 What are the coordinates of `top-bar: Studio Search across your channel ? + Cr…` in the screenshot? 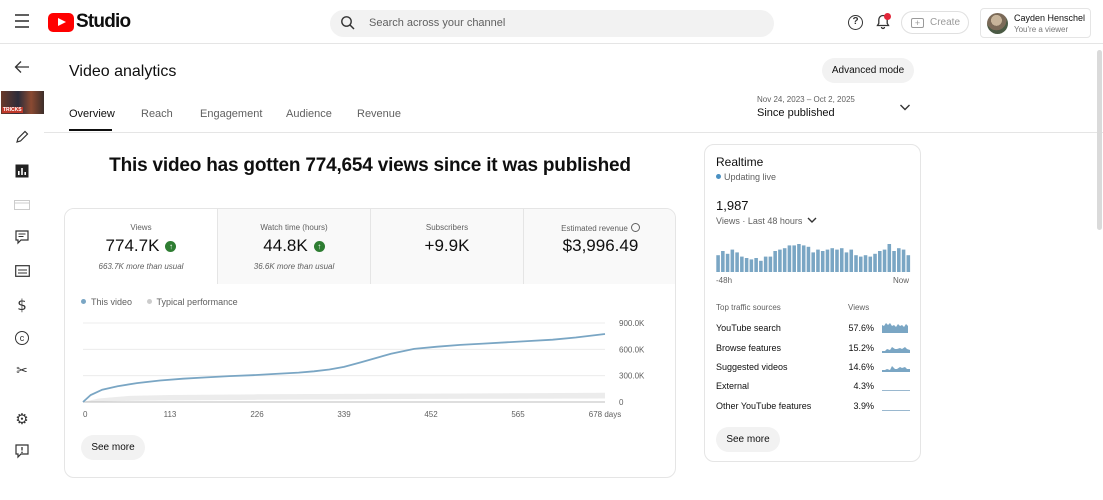 It's located at (551, 22).